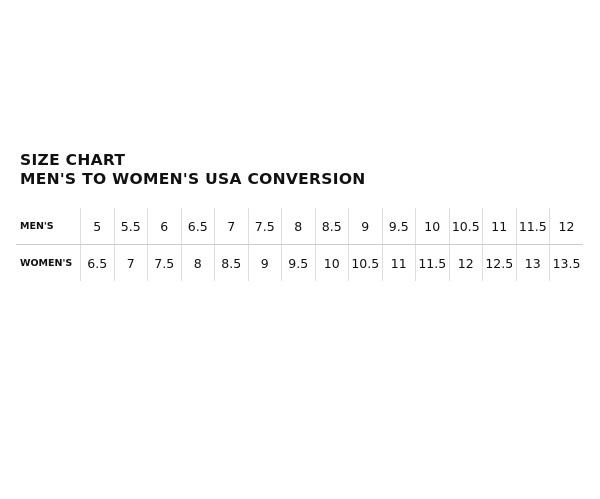  What do you see at coordinates (130, 226) in the screenshot?
I see `size-cell: 5.5` at bounding box center [130, 226].